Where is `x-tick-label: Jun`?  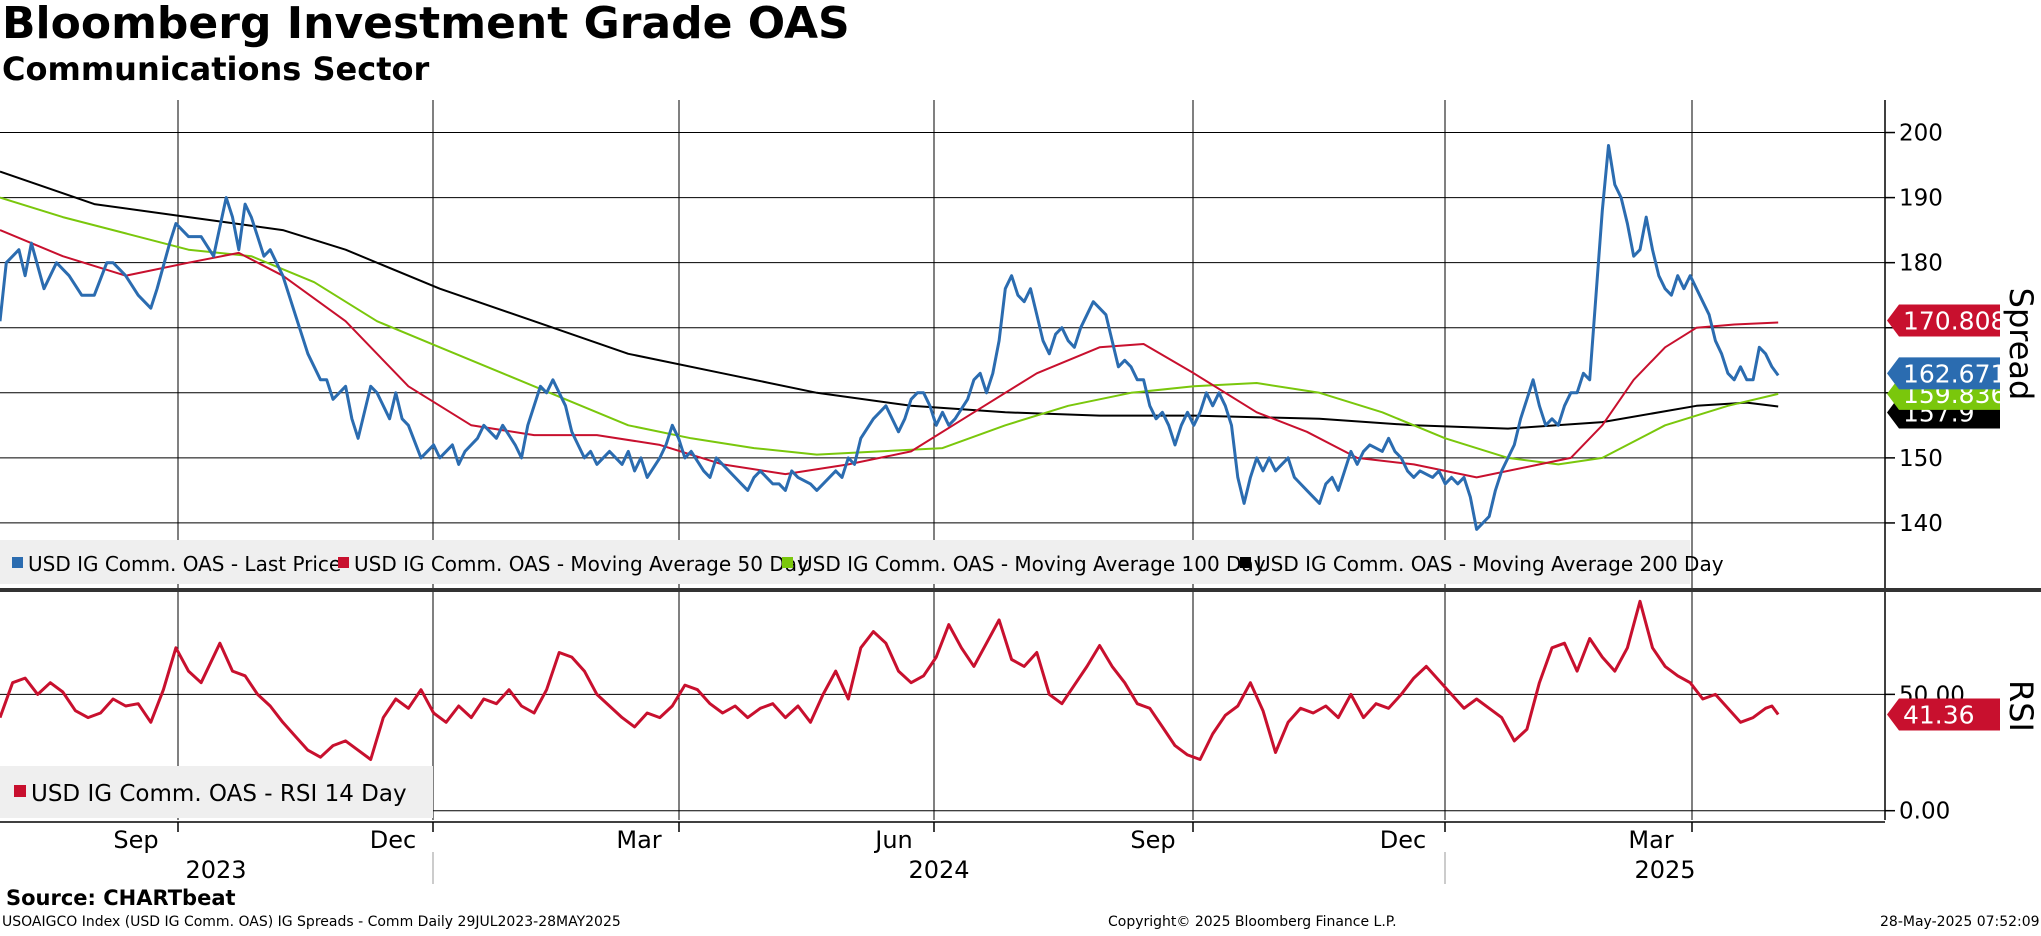
x-tick-label: Jun is located at coordinates (893, 840).